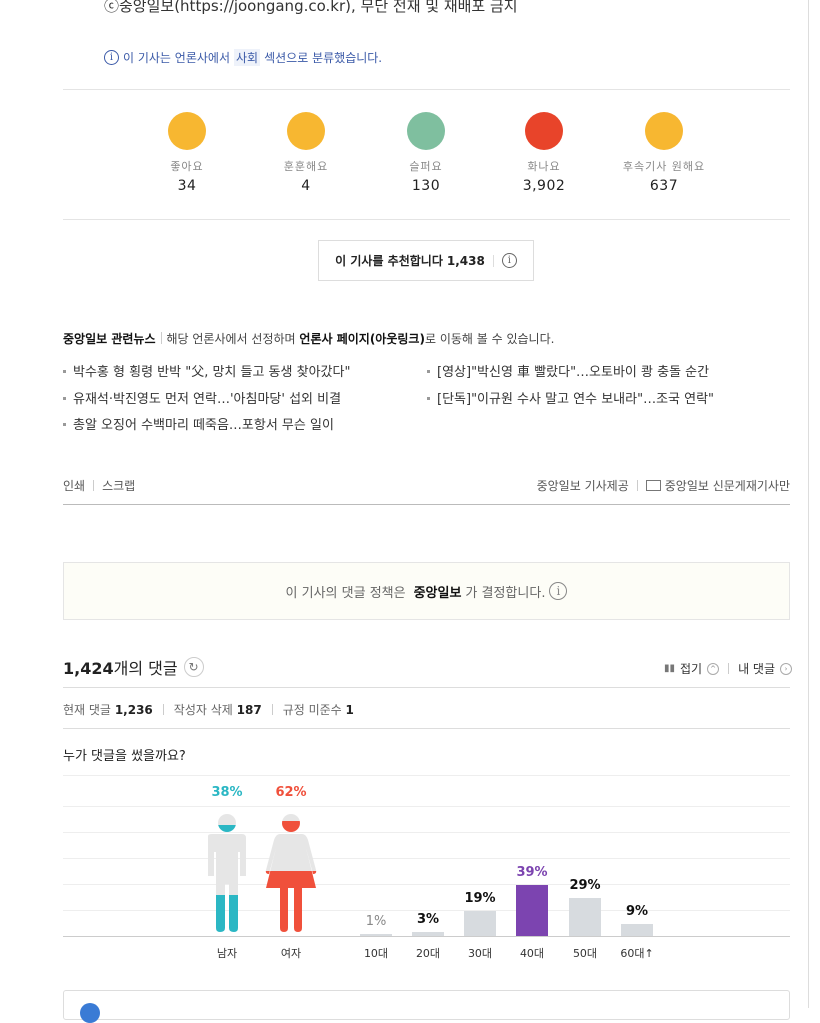 Image resolution: width=820 pixels, height=1023 pixels. I want to click on policy-text-post: 가 결정합니다., so click(505, 593).